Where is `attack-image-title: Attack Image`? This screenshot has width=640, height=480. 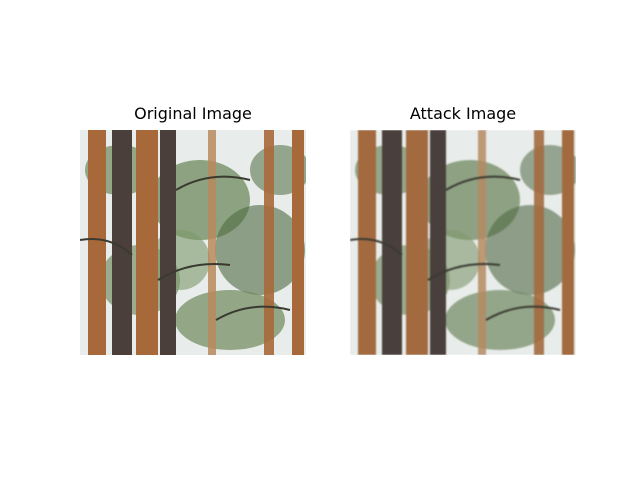
attack-image-title: Attack Image is located at coordinates (463, 113).